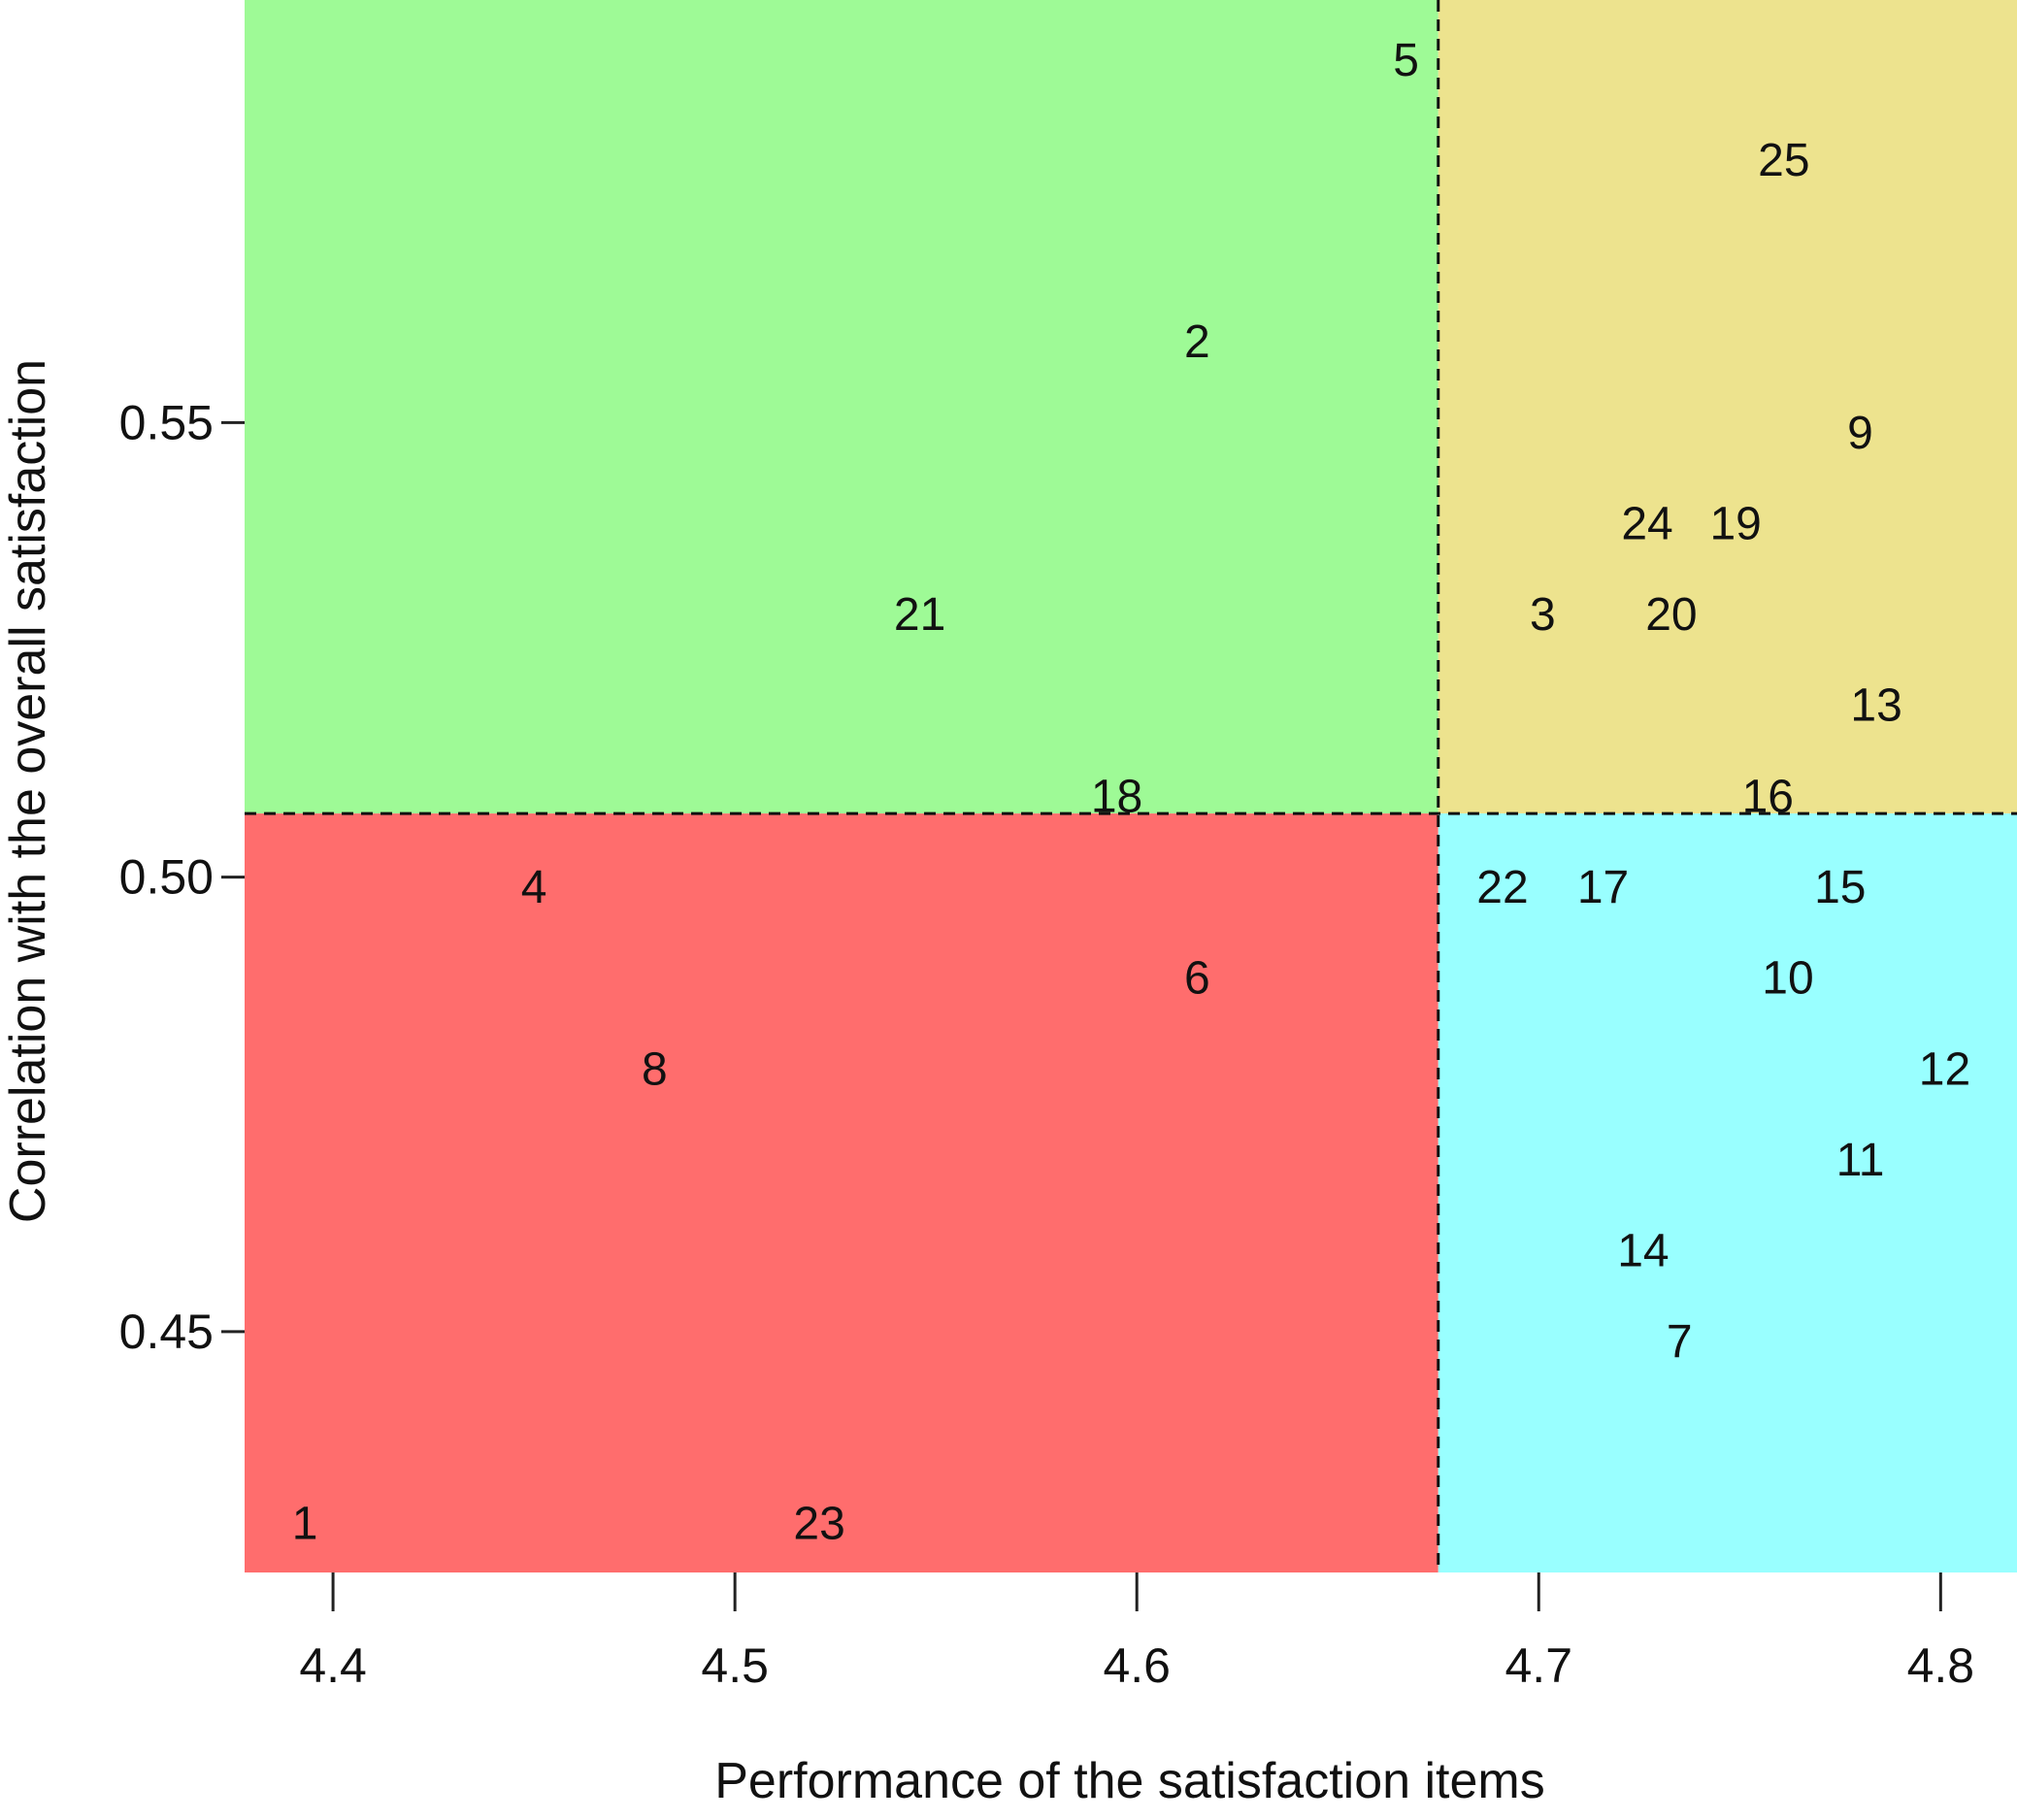 The image size is (2017, 1820). I want to click on point-label: 7, so click(1680, 1342).